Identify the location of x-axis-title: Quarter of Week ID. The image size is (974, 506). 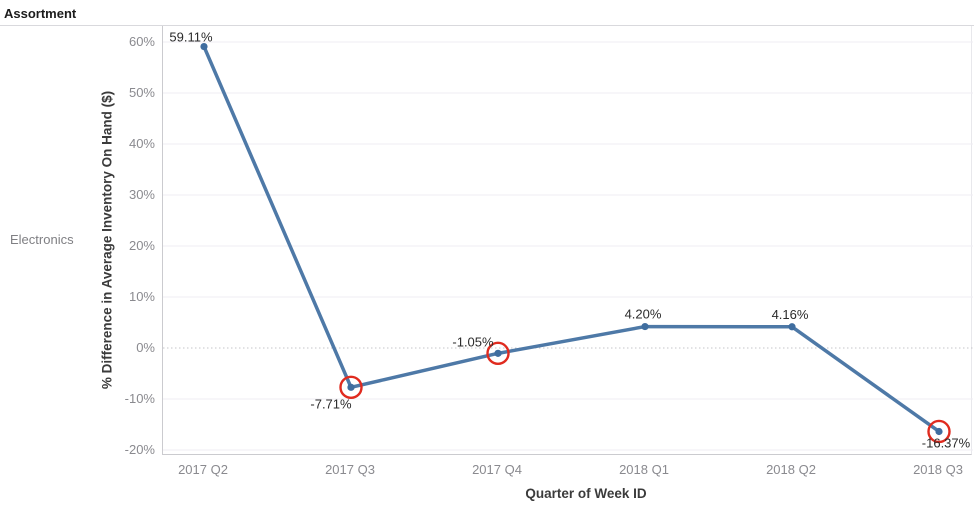
(586, 493).